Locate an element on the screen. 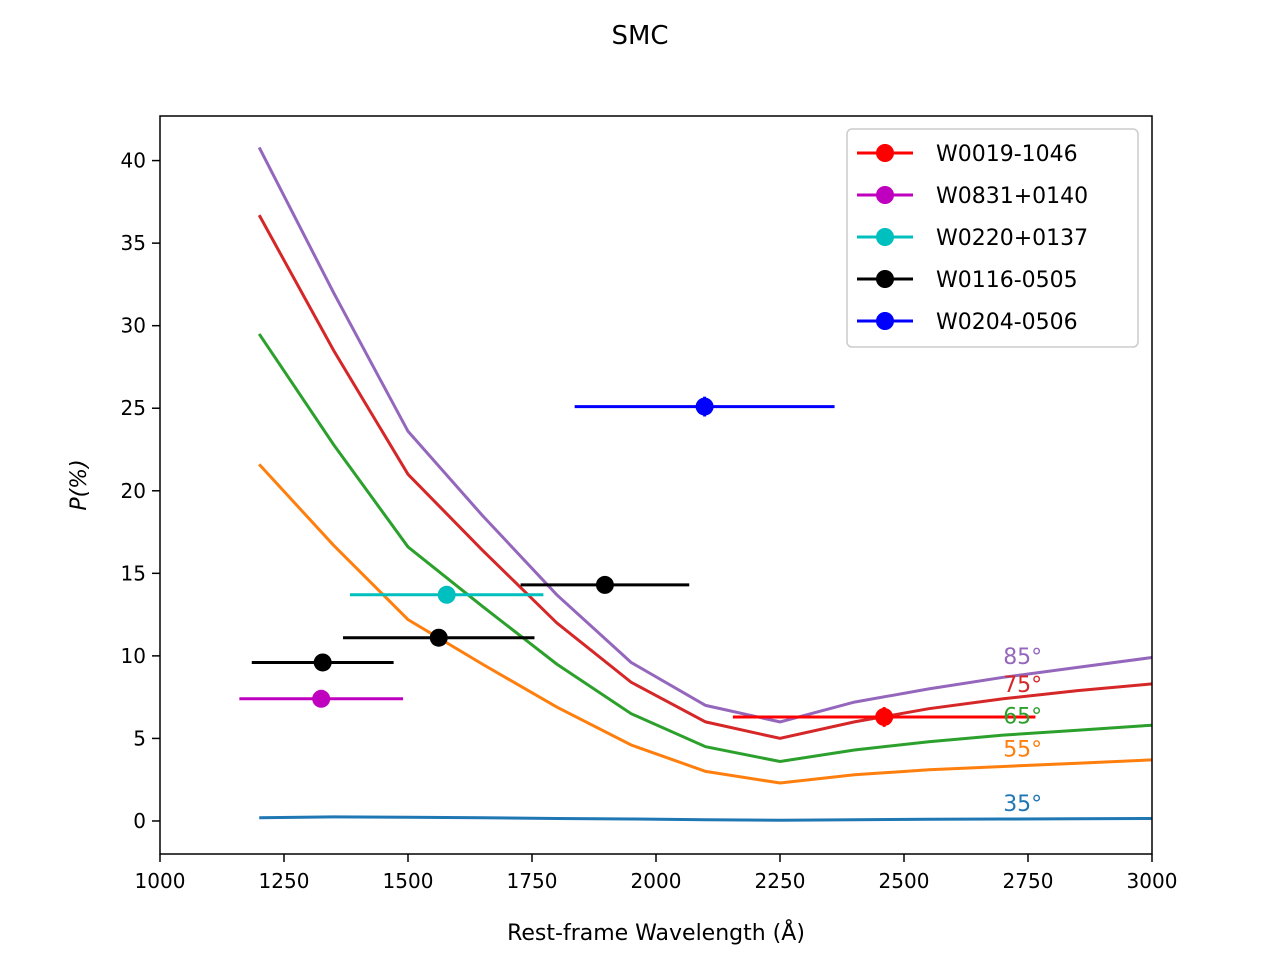 The image size is (1280, 960). series-3-point-1-marker is located at coordinates (438, 637).